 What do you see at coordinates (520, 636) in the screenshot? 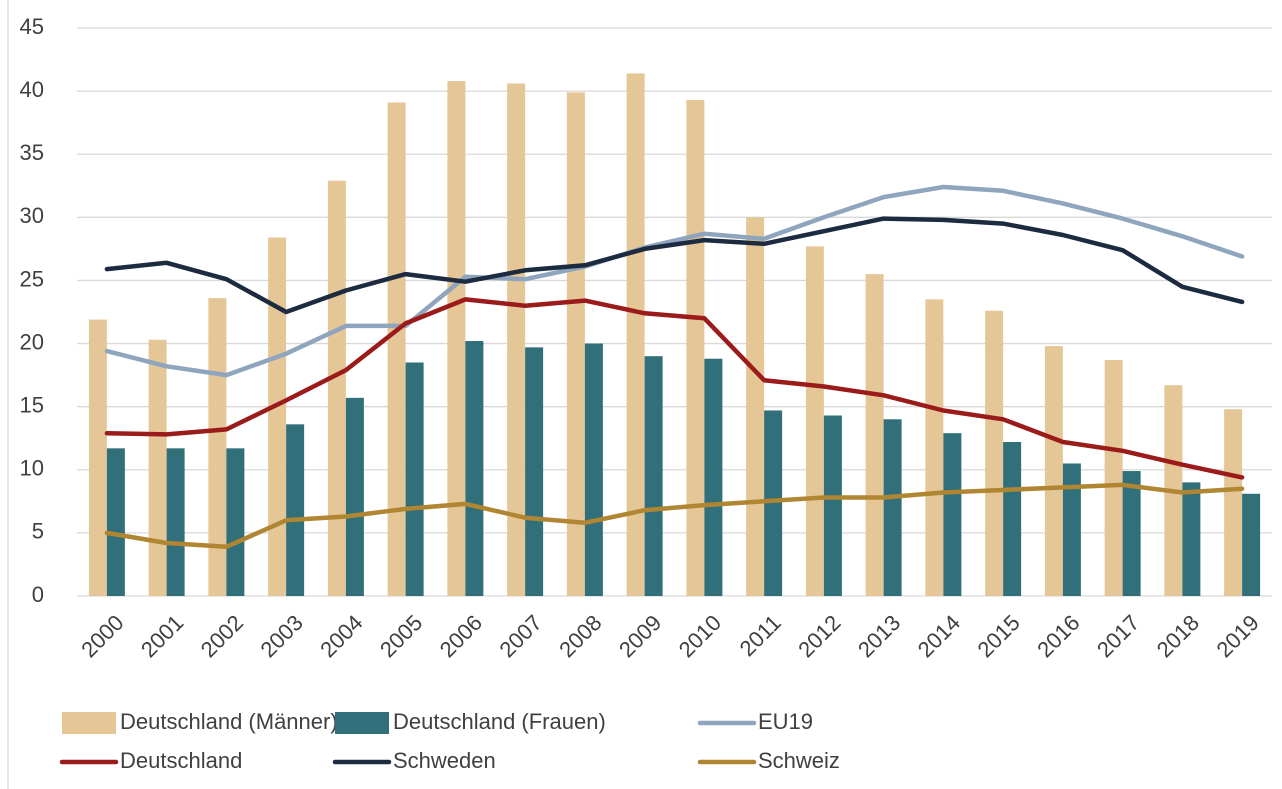
I see `x-tick-label: 2007` at bounding box center [520, 636].